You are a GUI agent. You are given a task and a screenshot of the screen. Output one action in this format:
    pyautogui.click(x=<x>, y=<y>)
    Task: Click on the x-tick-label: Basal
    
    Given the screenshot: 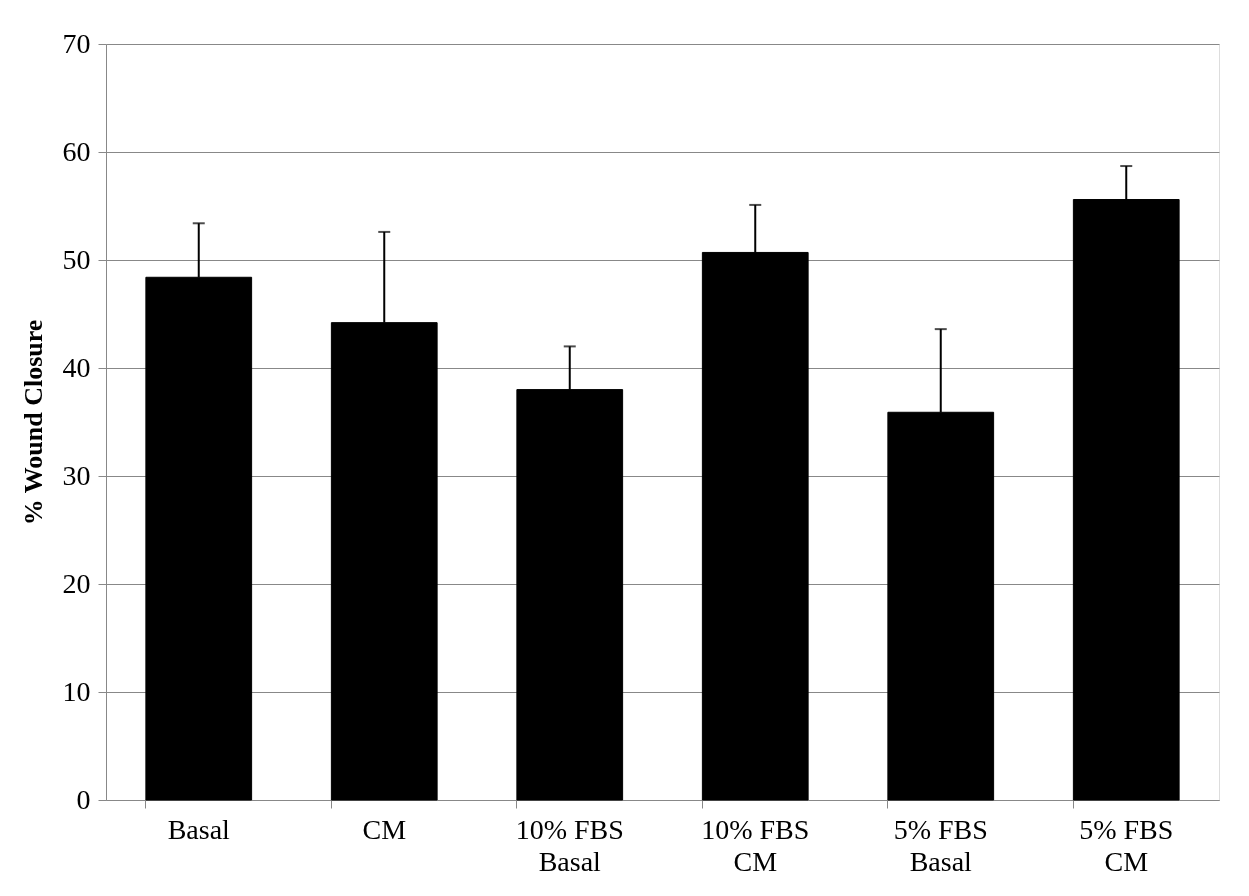 What is the action you would take?
    pyautogui.click(x=199, y=829)
    